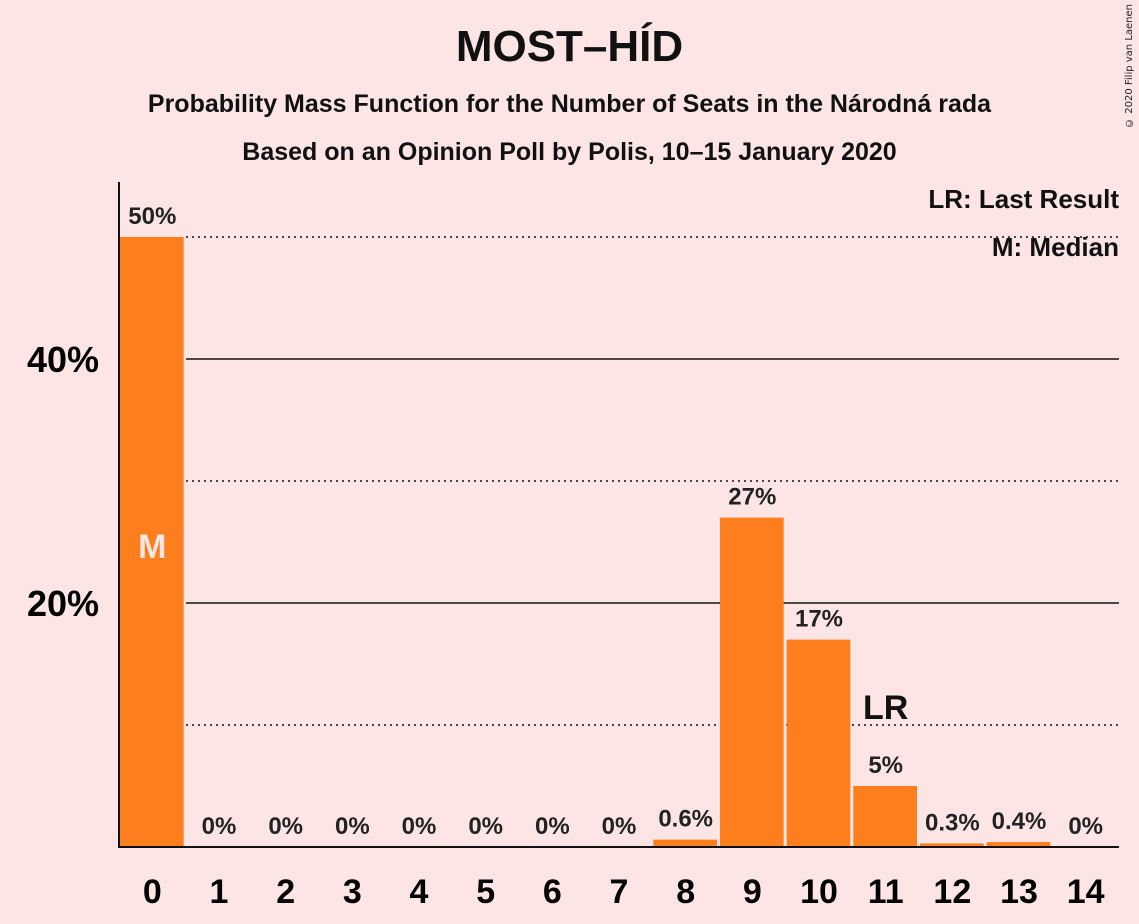  Describe the element at coordinates (1055, 247) in the screenshot. I see `legend-median: M: Median` at that location.